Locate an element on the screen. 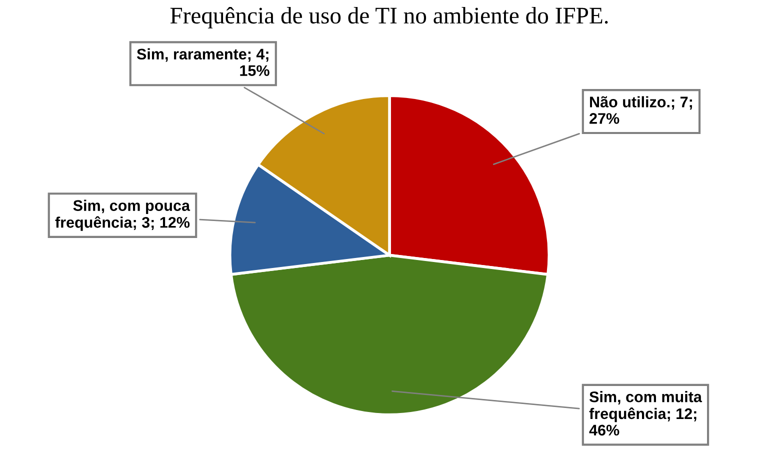 The image size is (779, 464). slice-label: Sim, raramente; 4; 15% is located at coordinates (203, 62).